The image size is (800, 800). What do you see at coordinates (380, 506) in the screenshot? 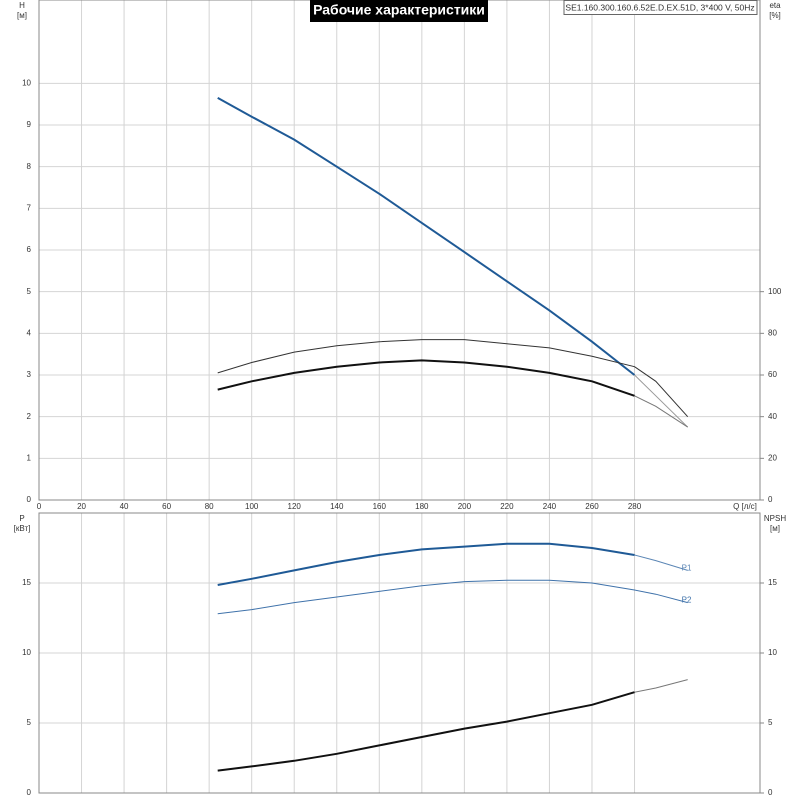
I see `x-tick-label: 160` at bounding box center [380, 506].